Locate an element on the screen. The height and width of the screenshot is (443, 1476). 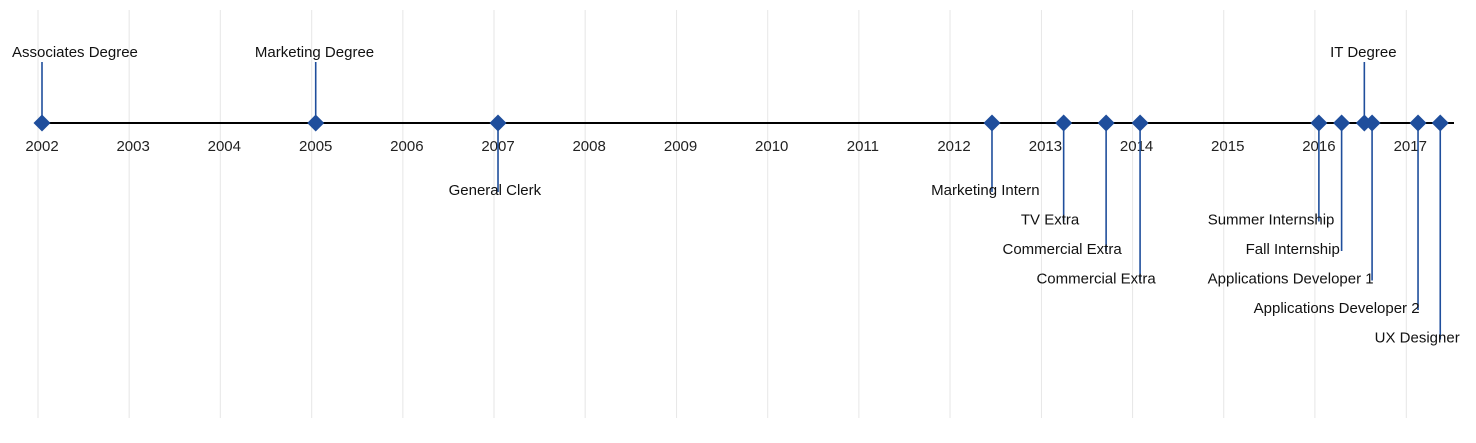
event-10: Applications Developer 1 is located at coordinates (1294, 201).